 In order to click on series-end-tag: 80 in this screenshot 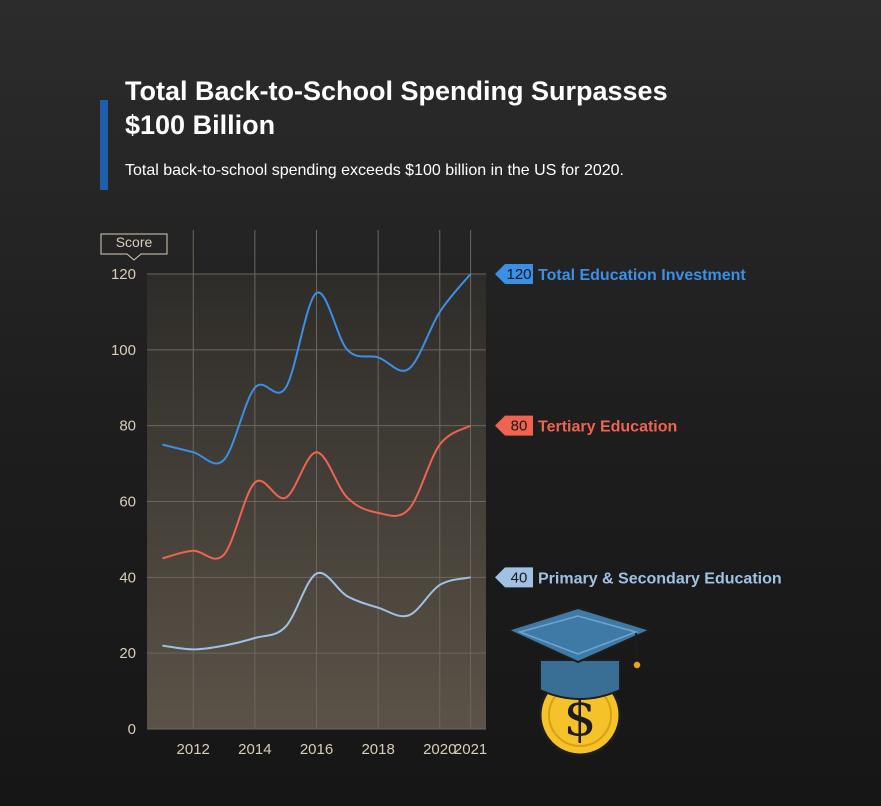, I will do `click(514, 425)`.